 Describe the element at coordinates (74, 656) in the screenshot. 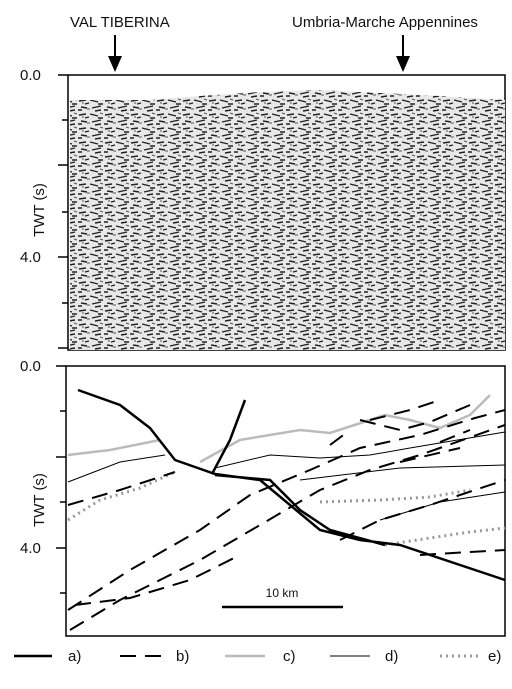

I see `legend-label: a)` at that location.